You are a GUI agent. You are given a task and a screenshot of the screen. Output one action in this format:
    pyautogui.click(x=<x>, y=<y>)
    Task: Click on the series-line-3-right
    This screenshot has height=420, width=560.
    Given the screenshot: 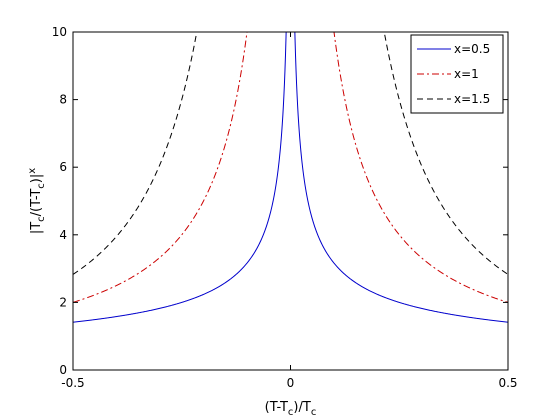 What is the action you would take?
    pyautogui.click(x=445, y=153)
    